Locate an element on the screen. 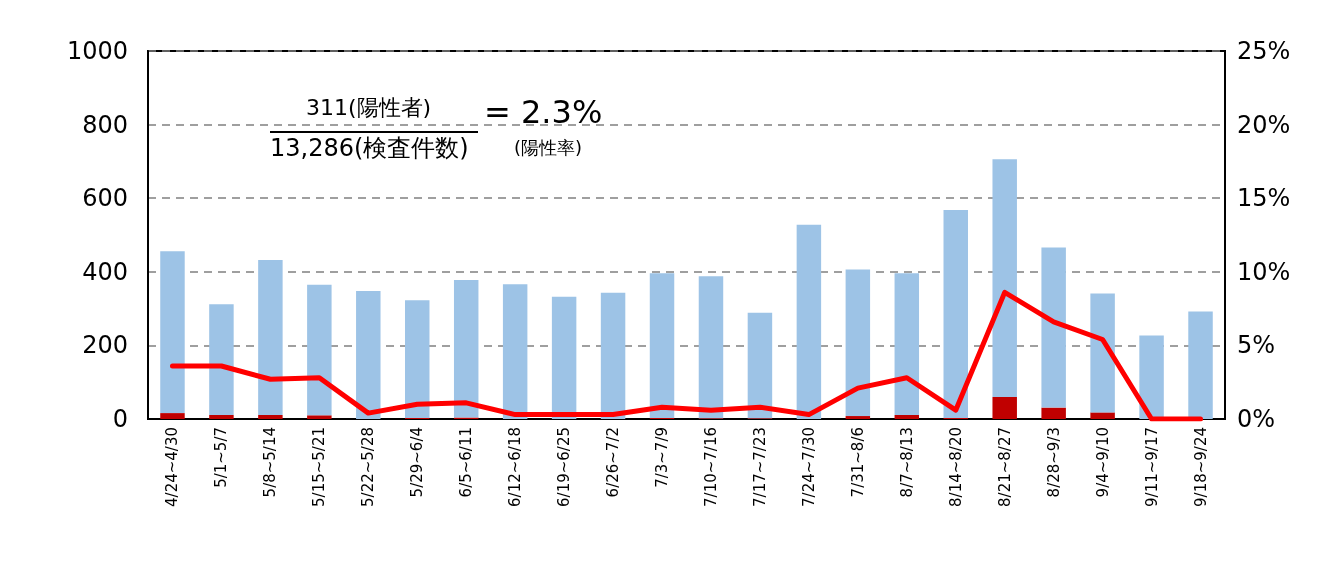 The width and height of the screenshot is (1333, 585). x-tick-label: 8/28~9/3 is located at coordinates (1053, 462).